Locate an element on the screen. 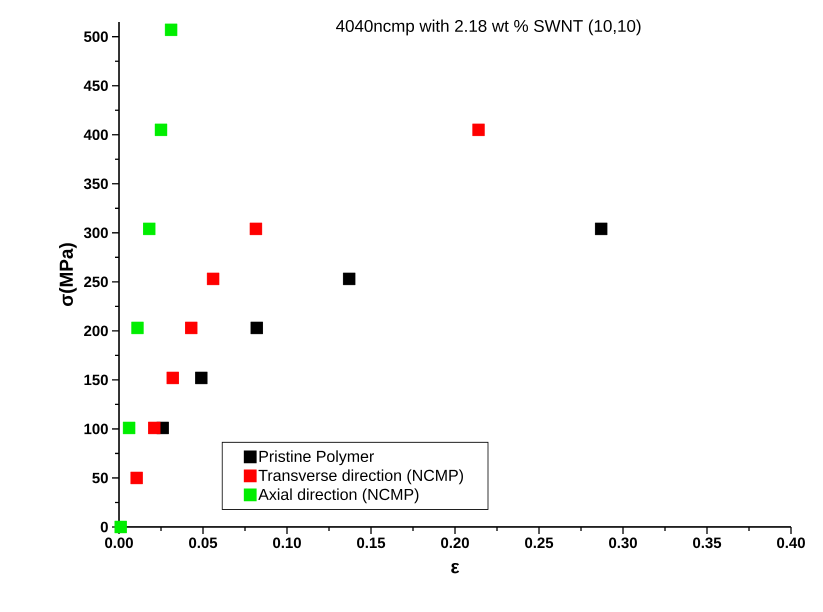 The height and width of the screenshot is (612, 823). x-tick-label: 0.35 is located at coordinates (707, 543).